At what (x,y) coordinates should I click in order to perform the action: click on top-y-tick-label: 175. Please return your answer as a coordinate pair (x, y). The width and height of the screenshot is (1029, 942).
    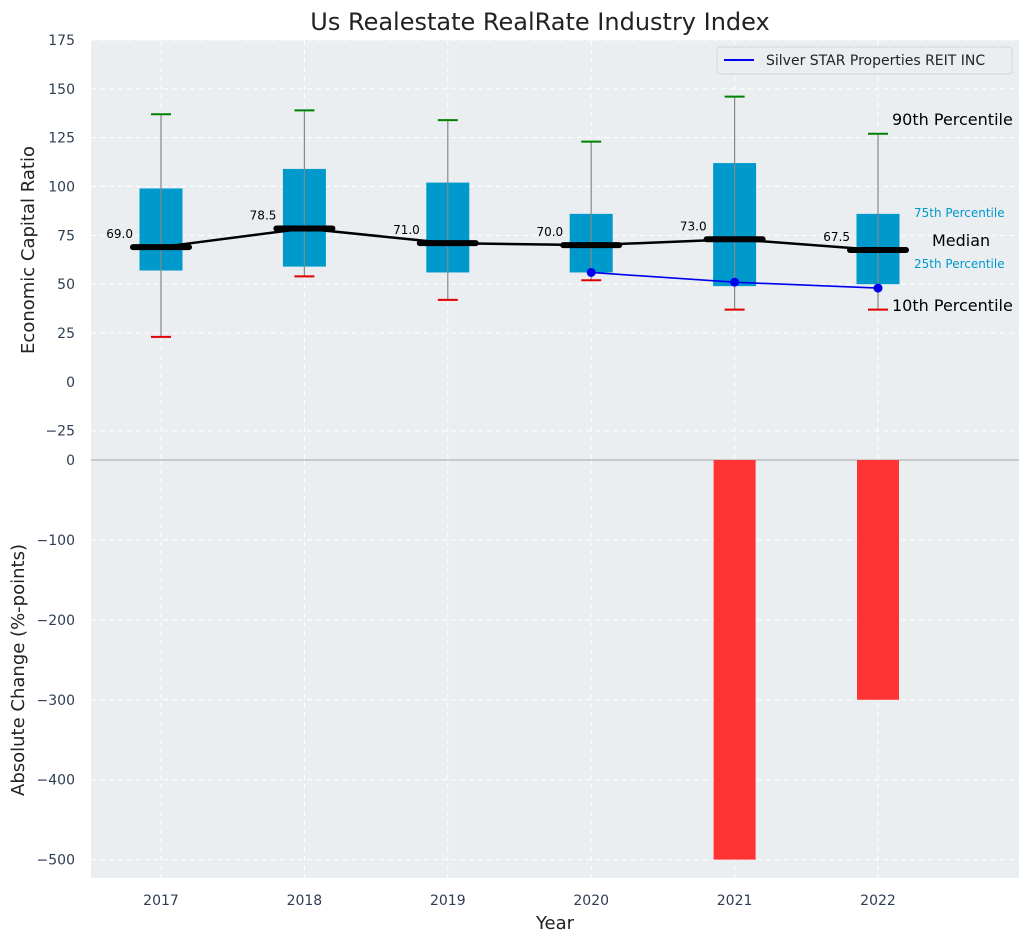
    Looking at the image, I should click on (61, 41).